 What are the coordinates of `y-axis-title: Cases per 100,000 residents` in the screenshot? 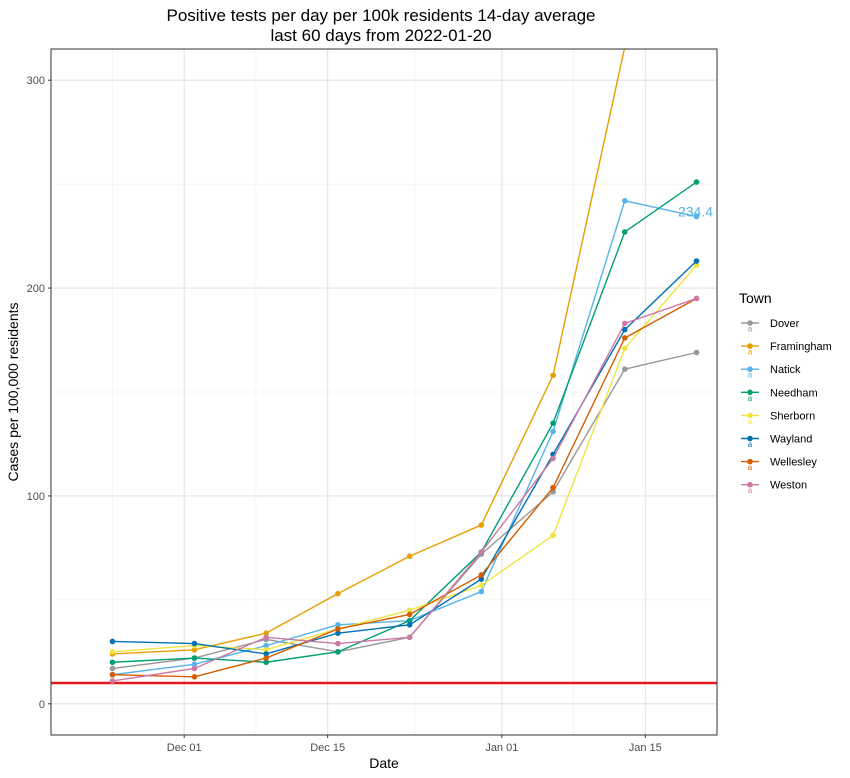 It's located at (13, 392).